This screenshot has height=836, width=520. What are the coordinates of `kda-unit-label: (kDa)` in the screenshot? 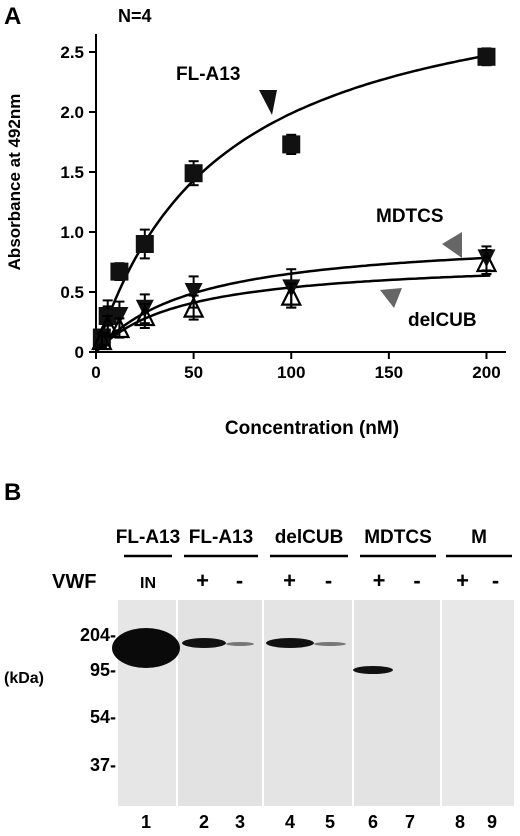 It's located at (24, 678).